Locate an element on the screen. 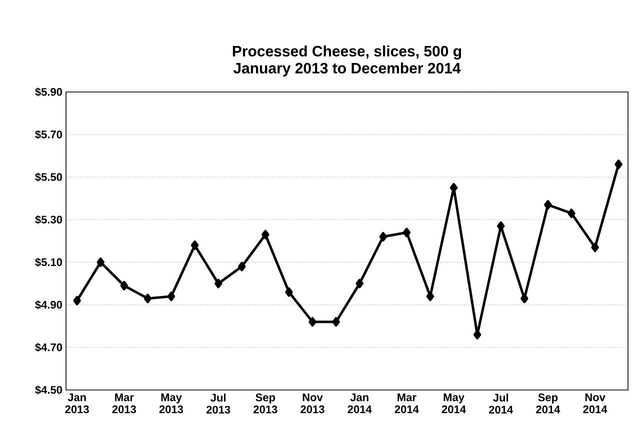 Image resolution: width=641 pixels, height=441 pixels. y-tick-label: $4.90 is located at coordinates (48, 305).